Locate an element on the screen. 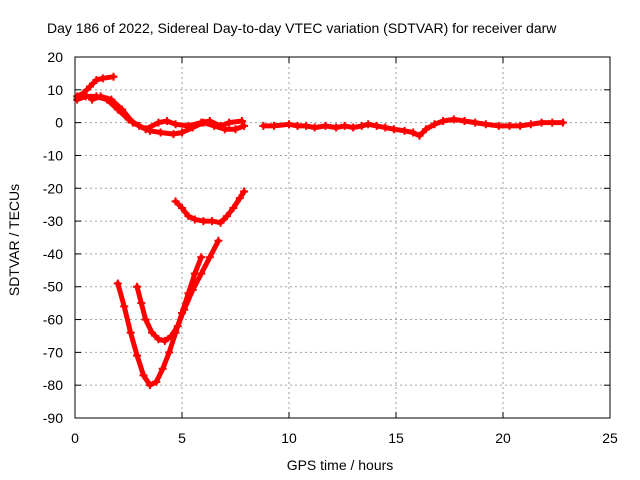  main-trace-mid is located at coordinates (167, 113).